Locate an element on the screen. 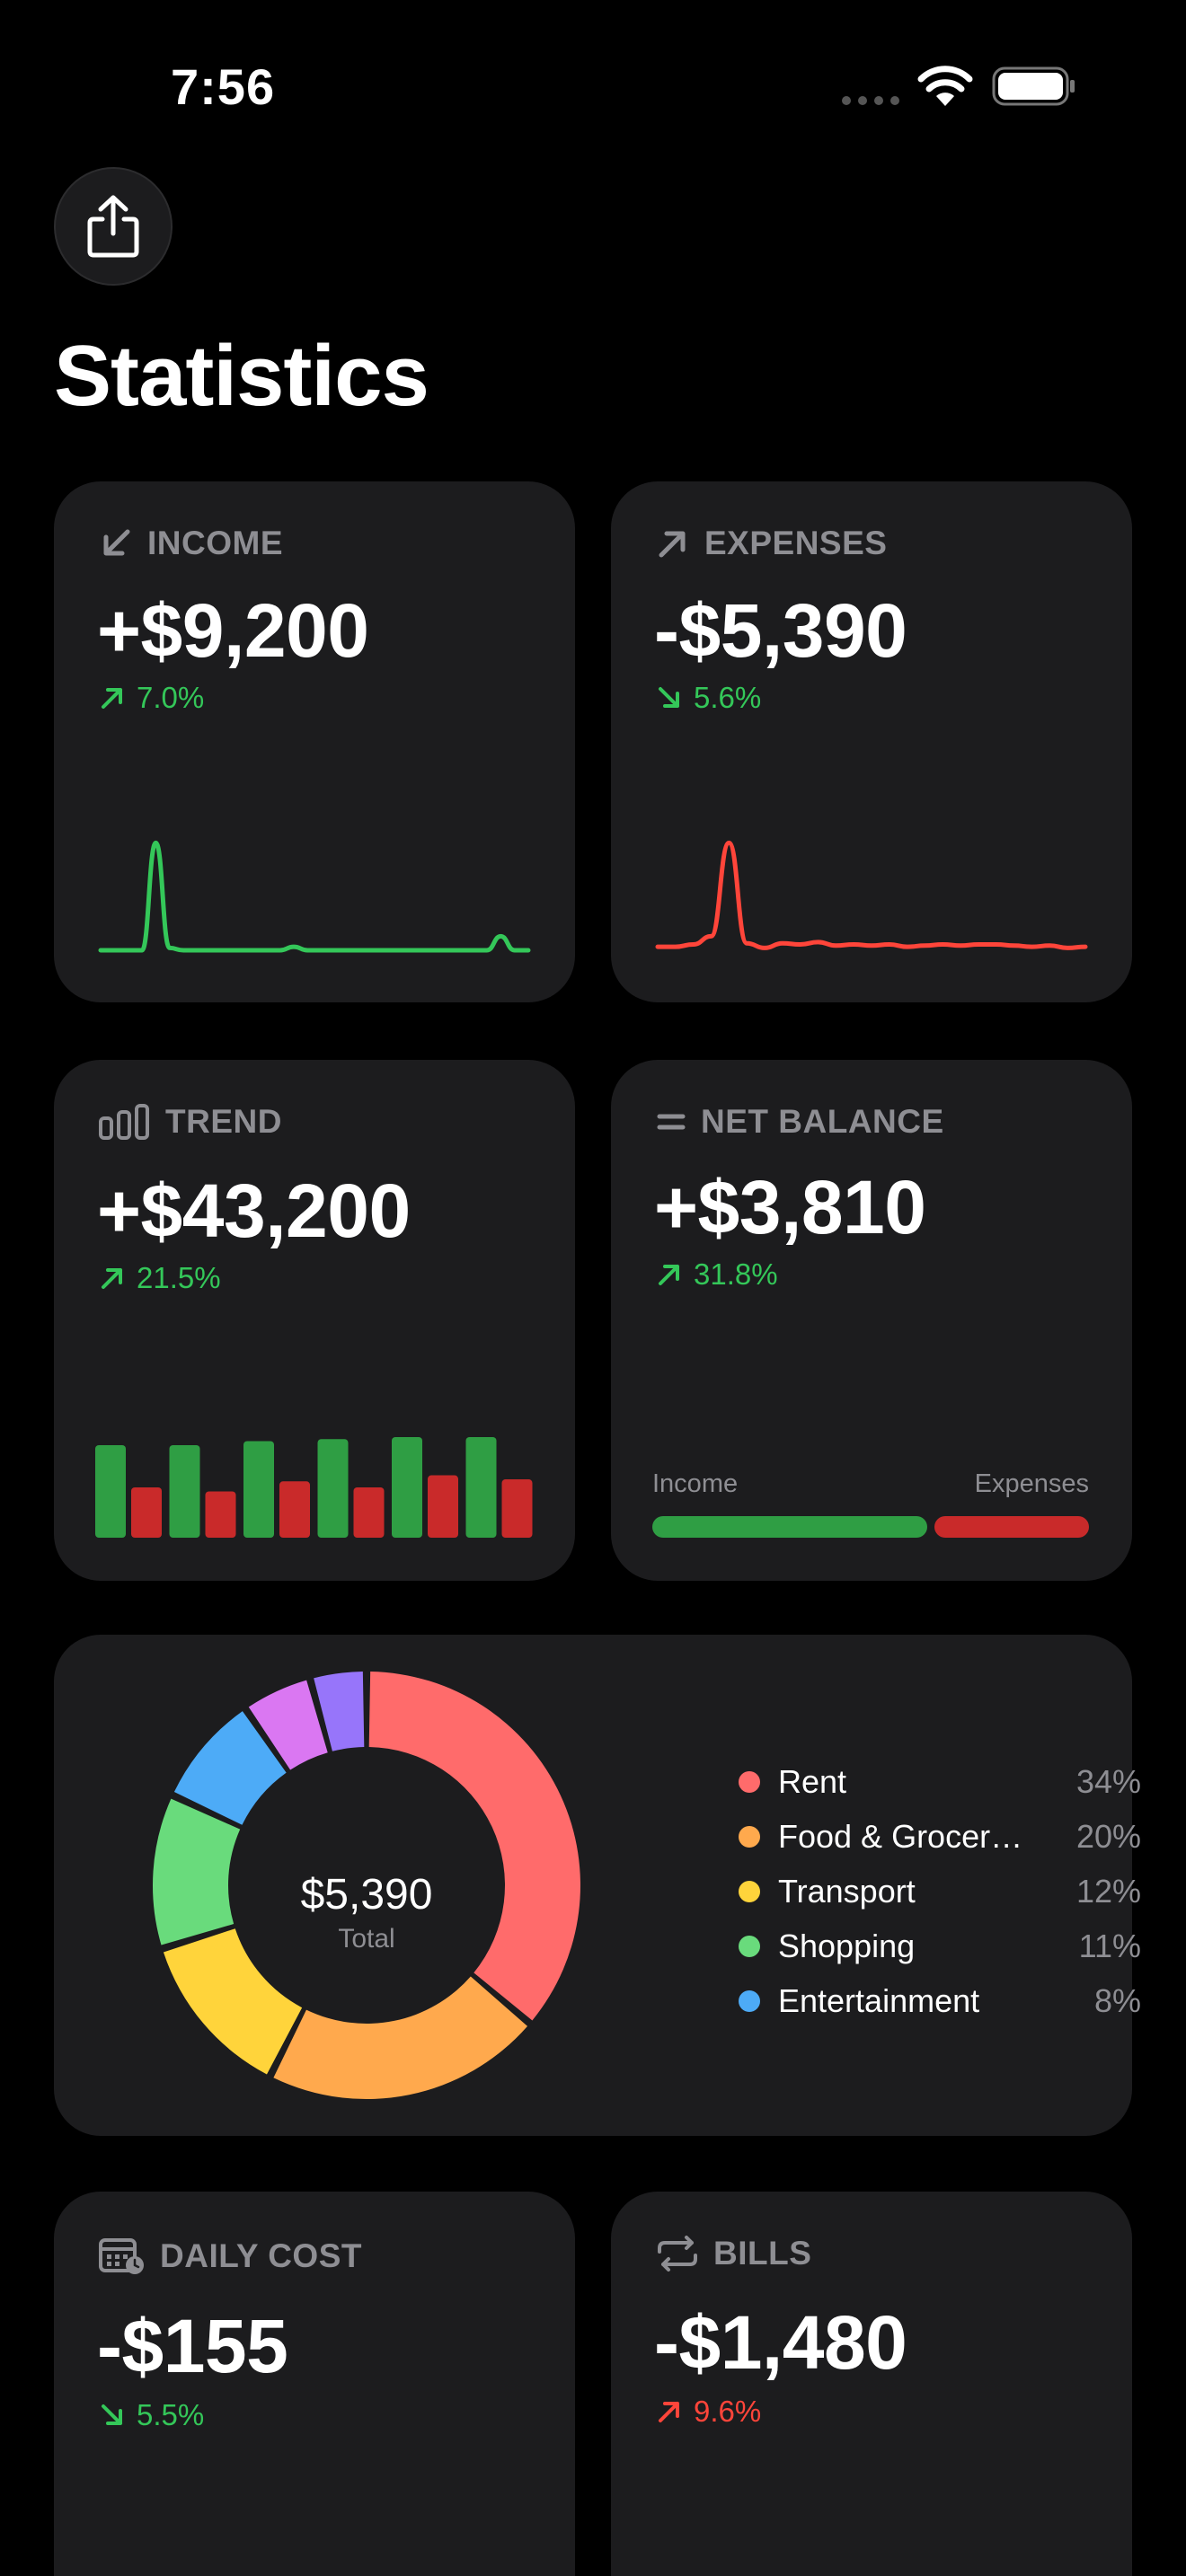  legend-pct: 20% is located at coordinates (1108, 1836).